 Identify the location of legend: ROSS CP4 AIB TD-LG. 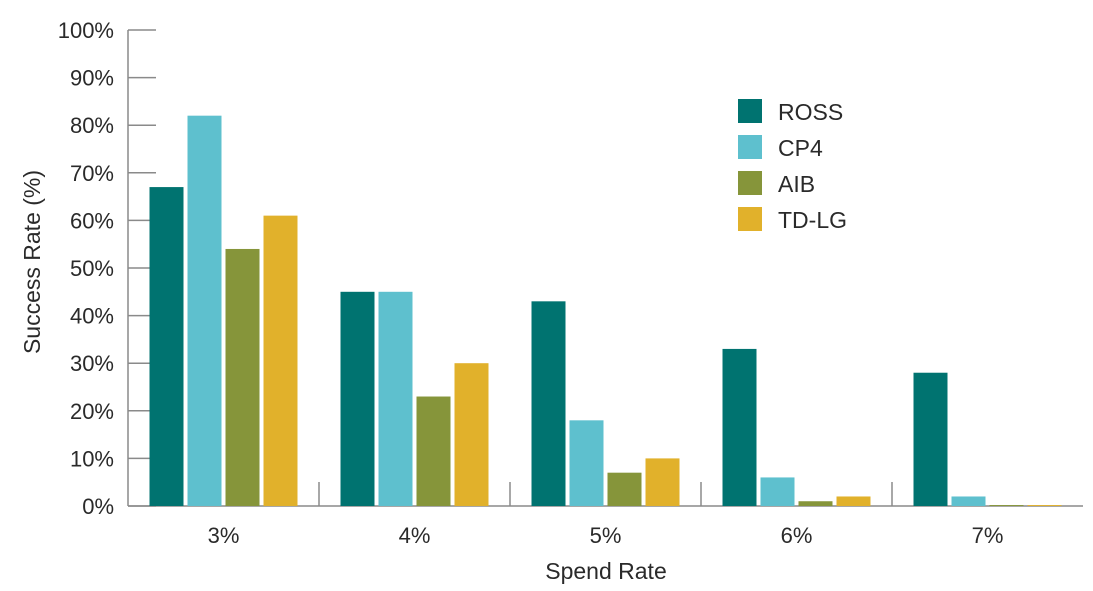
(792, 166).